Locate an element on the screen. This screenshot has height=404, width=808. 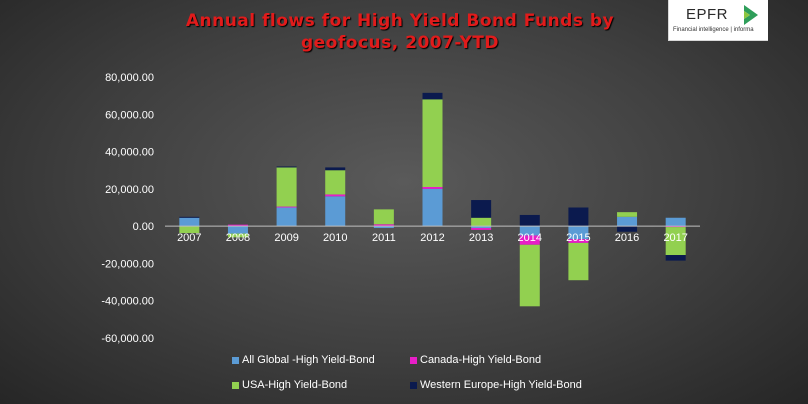
bar-segment-1-2016 is located at coordinates (627, 221).